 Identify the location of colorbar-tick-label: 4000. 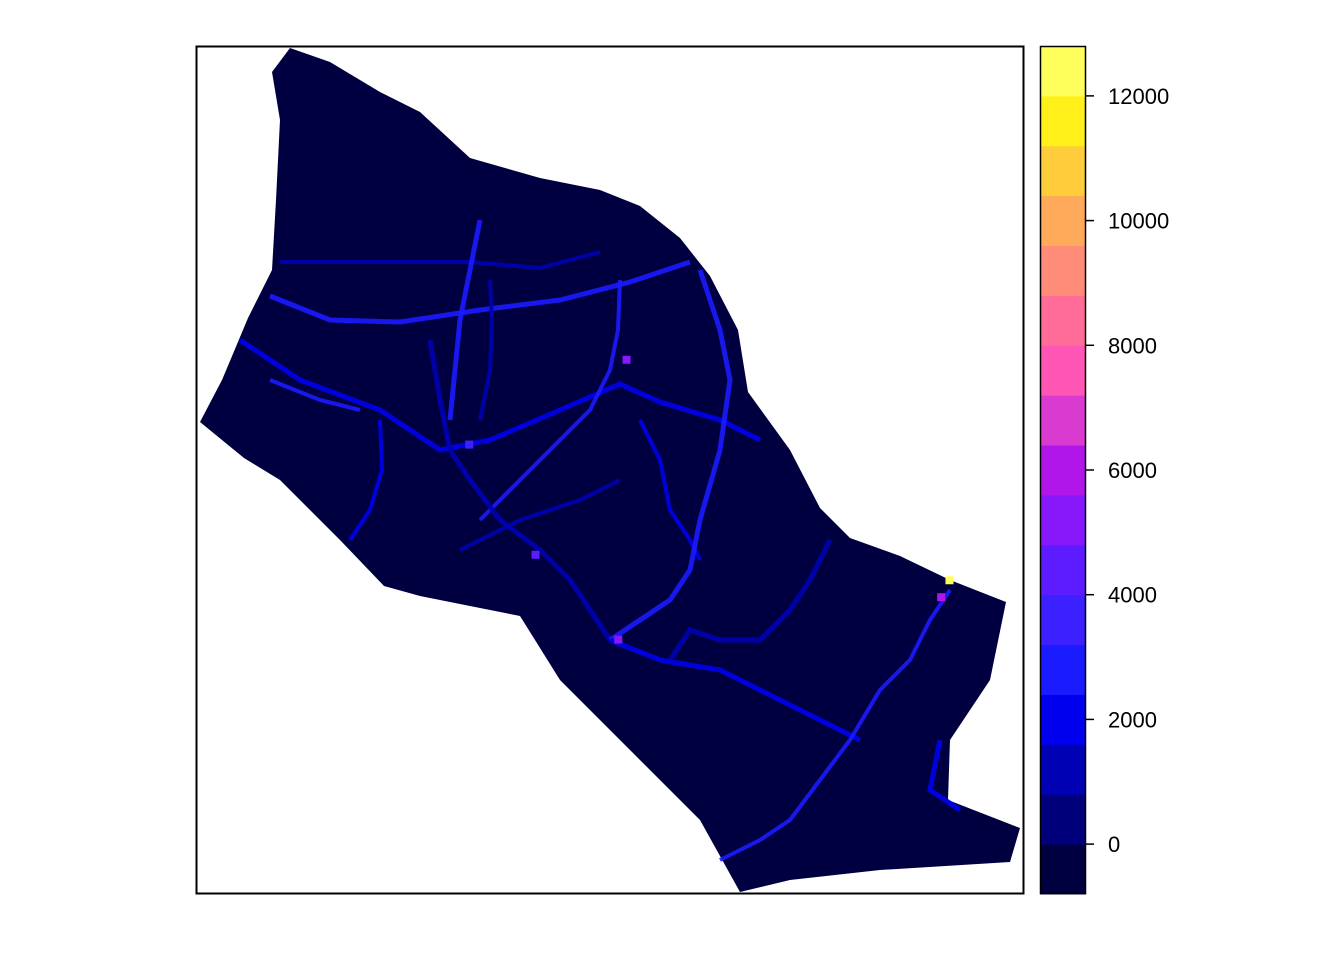
(1132, 595).